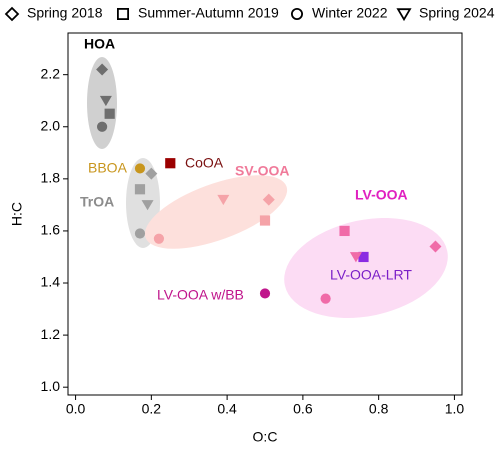  What do you see at coordinates (108, 168) in the screenshot?
I see `annotation: BBOA` at bounding box center [108, 168].